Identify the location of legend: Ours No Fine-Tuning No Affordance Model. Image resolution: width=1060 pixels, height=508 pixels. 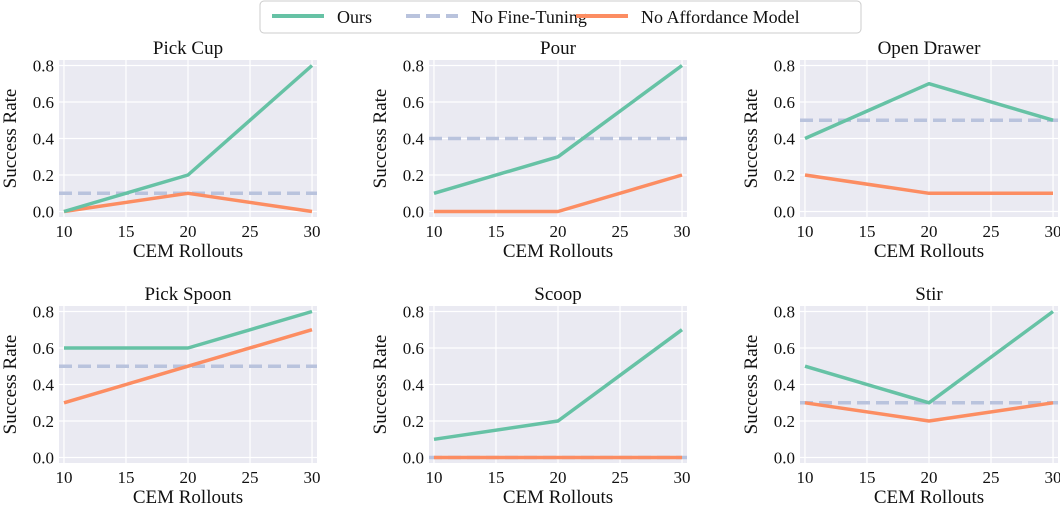
(560, 17).